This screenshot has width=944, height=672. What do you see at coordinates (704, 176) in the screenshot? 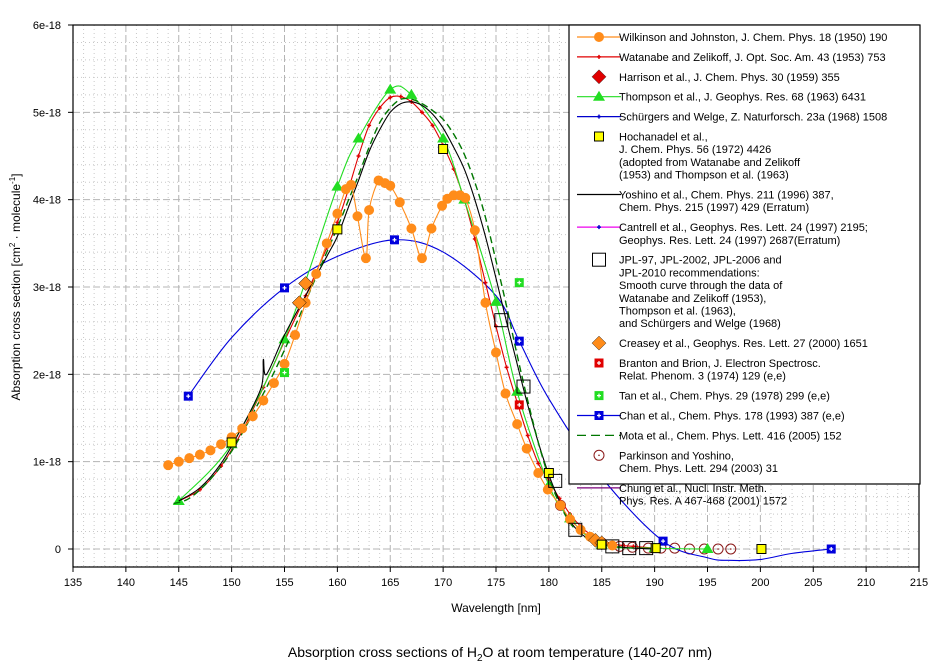
I see `legend-label: (1953) and Thompson et al. (1963)` at bounding box center [704, 176].